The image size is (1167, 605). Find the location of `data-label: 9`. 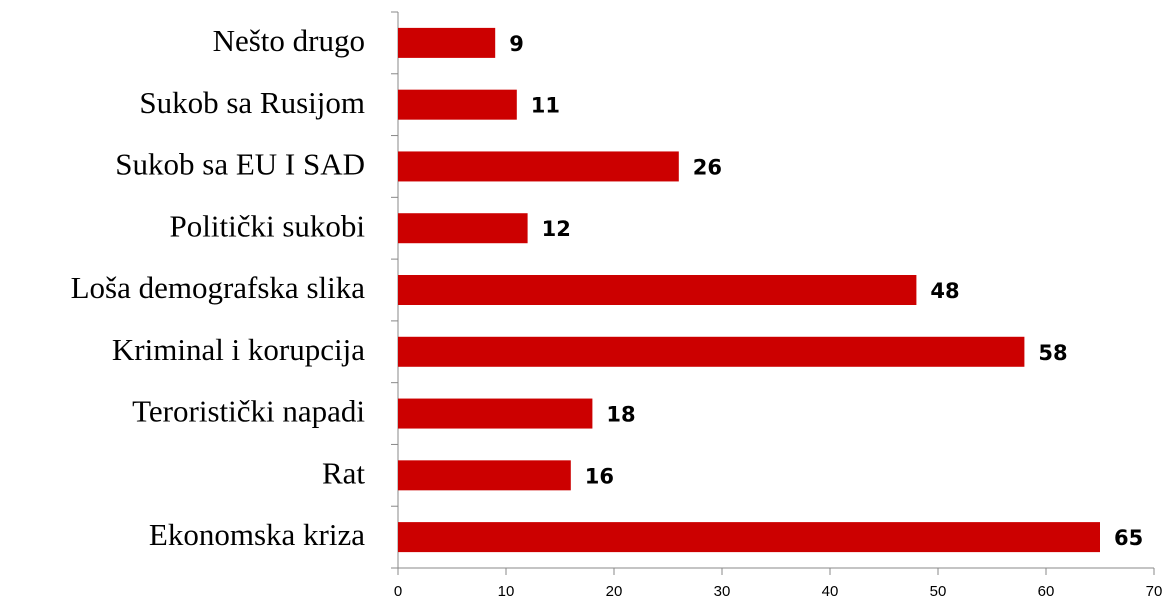

data-label: 9 is located at coordinates (516, 44).